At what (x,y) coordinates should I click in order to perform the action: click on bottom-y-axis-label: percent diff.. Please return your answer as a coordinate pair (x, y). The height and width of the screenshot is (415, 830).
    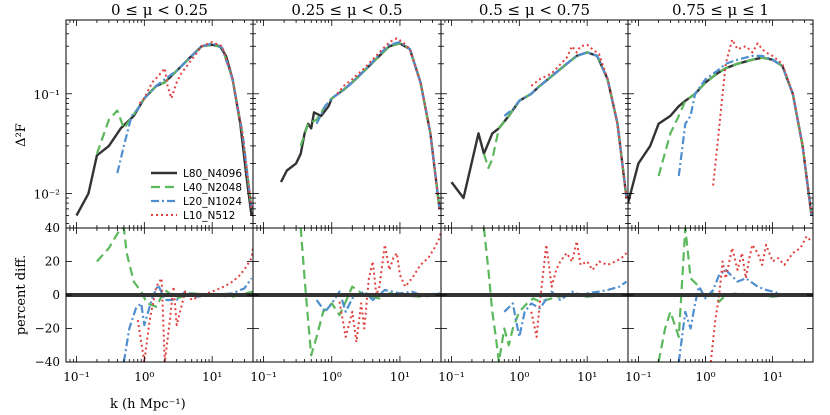
    Looking at the image, I should click on (21, 295).